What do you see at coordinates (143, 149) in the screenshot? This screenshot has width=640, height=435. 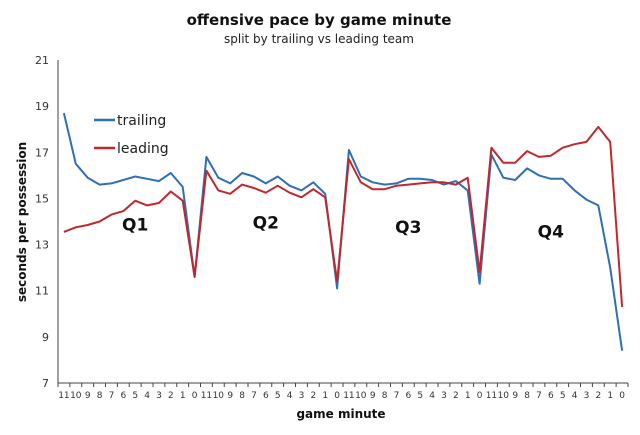 I see `legend-label-leading: leading` at bounding box center [143, 149].